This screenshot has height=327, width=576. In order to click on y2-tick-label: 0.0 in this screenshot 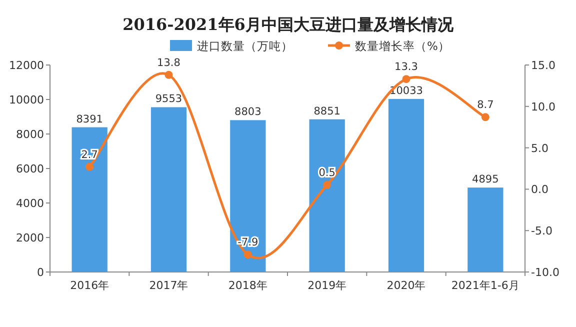, I will do `click(539, 189)`.